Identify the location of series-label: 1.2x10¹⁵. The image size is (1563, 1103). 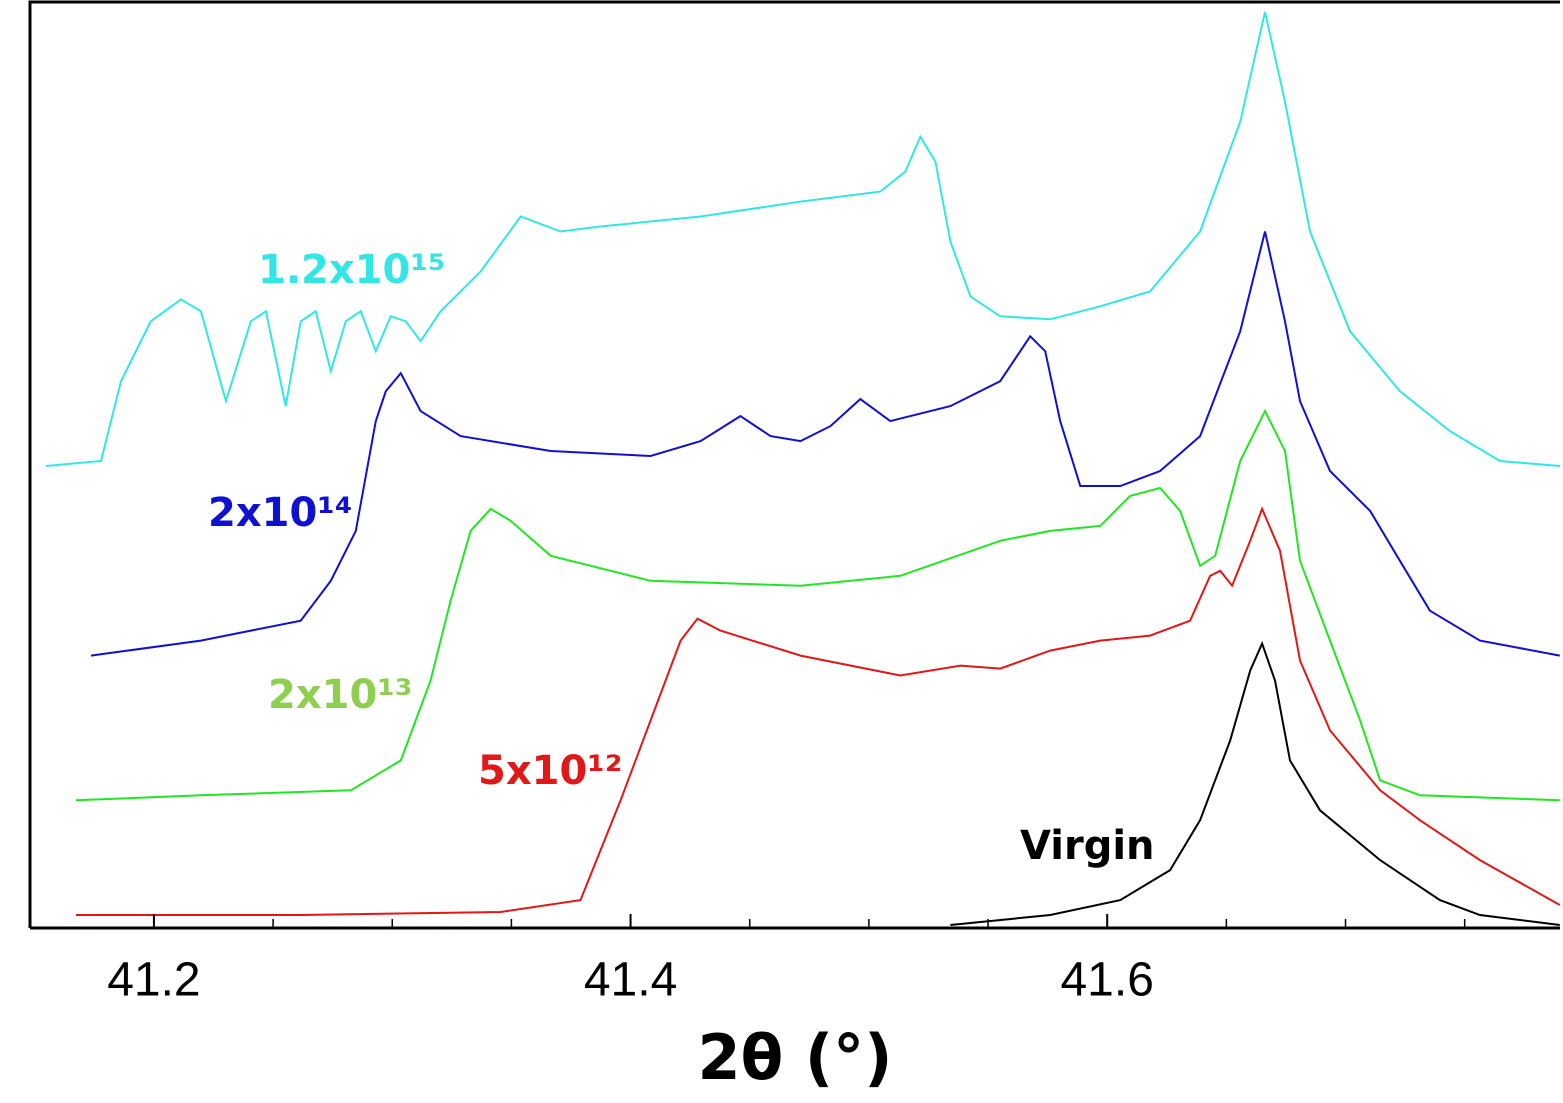
(351, 270).